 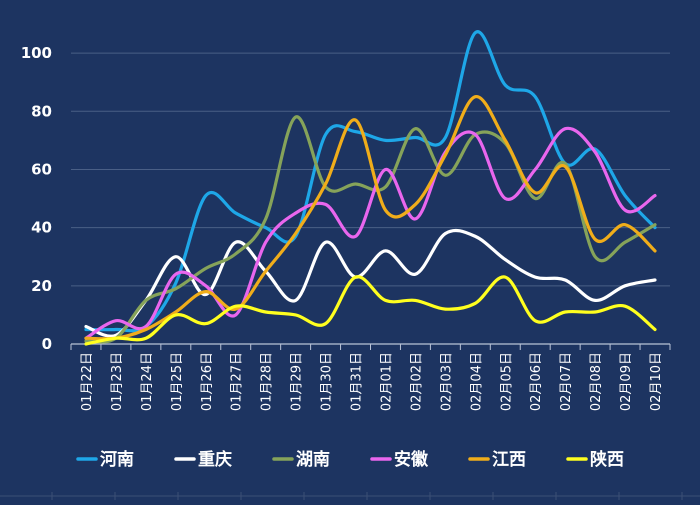 I want to click on y-axis: 0 20 40 60 80 100, so click(x=36, y=198).